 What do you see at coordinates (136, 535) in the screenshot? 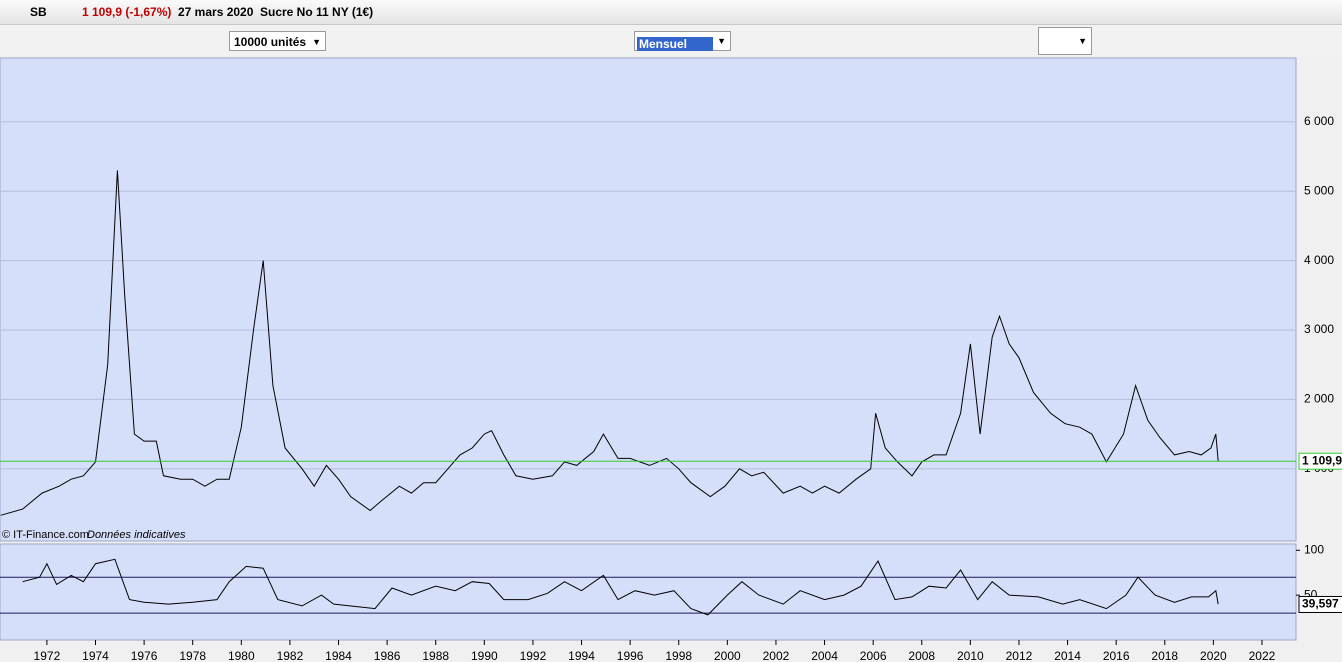
I see `note: Données indicatives` at bounding box center [136, 535].